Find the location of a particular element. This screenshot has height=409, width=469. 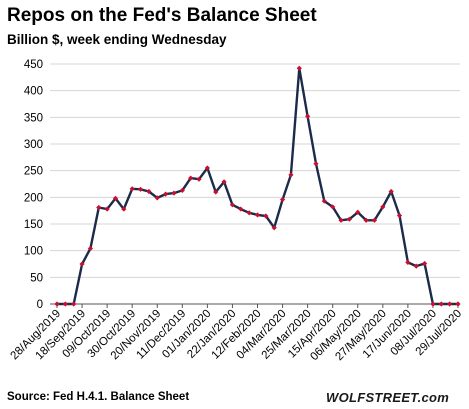

chart-title: Repos on the Fed's Balance Sheet is located at coordinates (162, 15).